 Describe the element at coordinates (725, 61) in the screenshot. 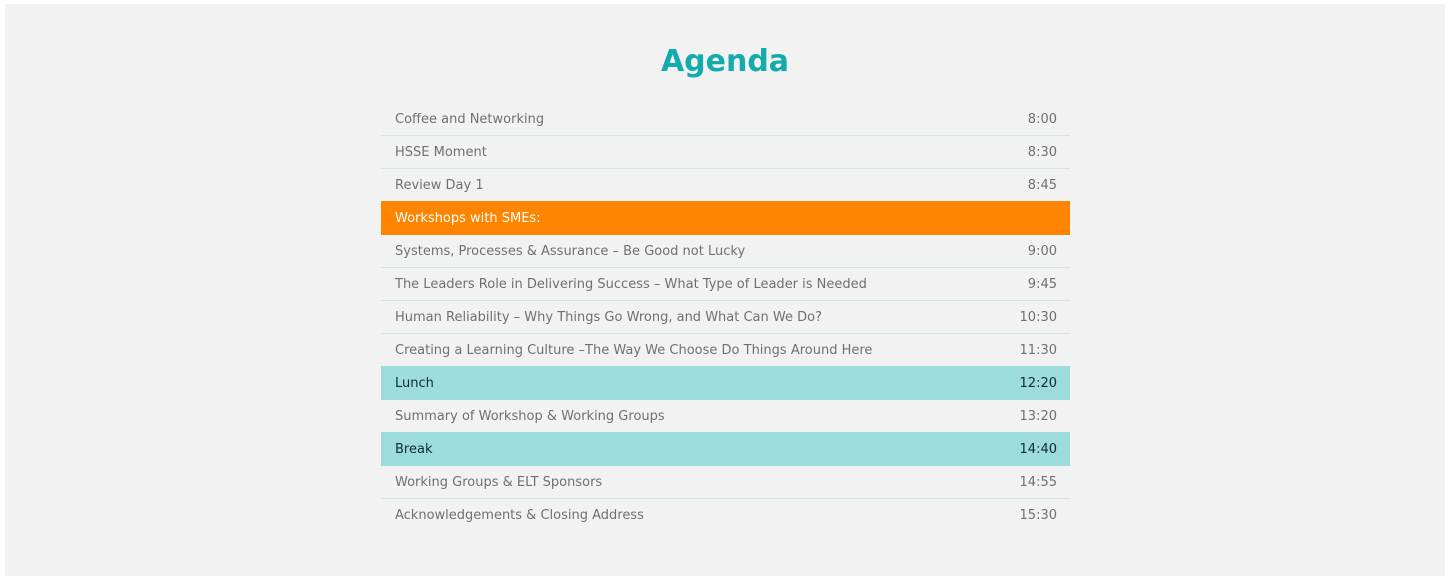

I see `agenda-title: Agenda` at that location.